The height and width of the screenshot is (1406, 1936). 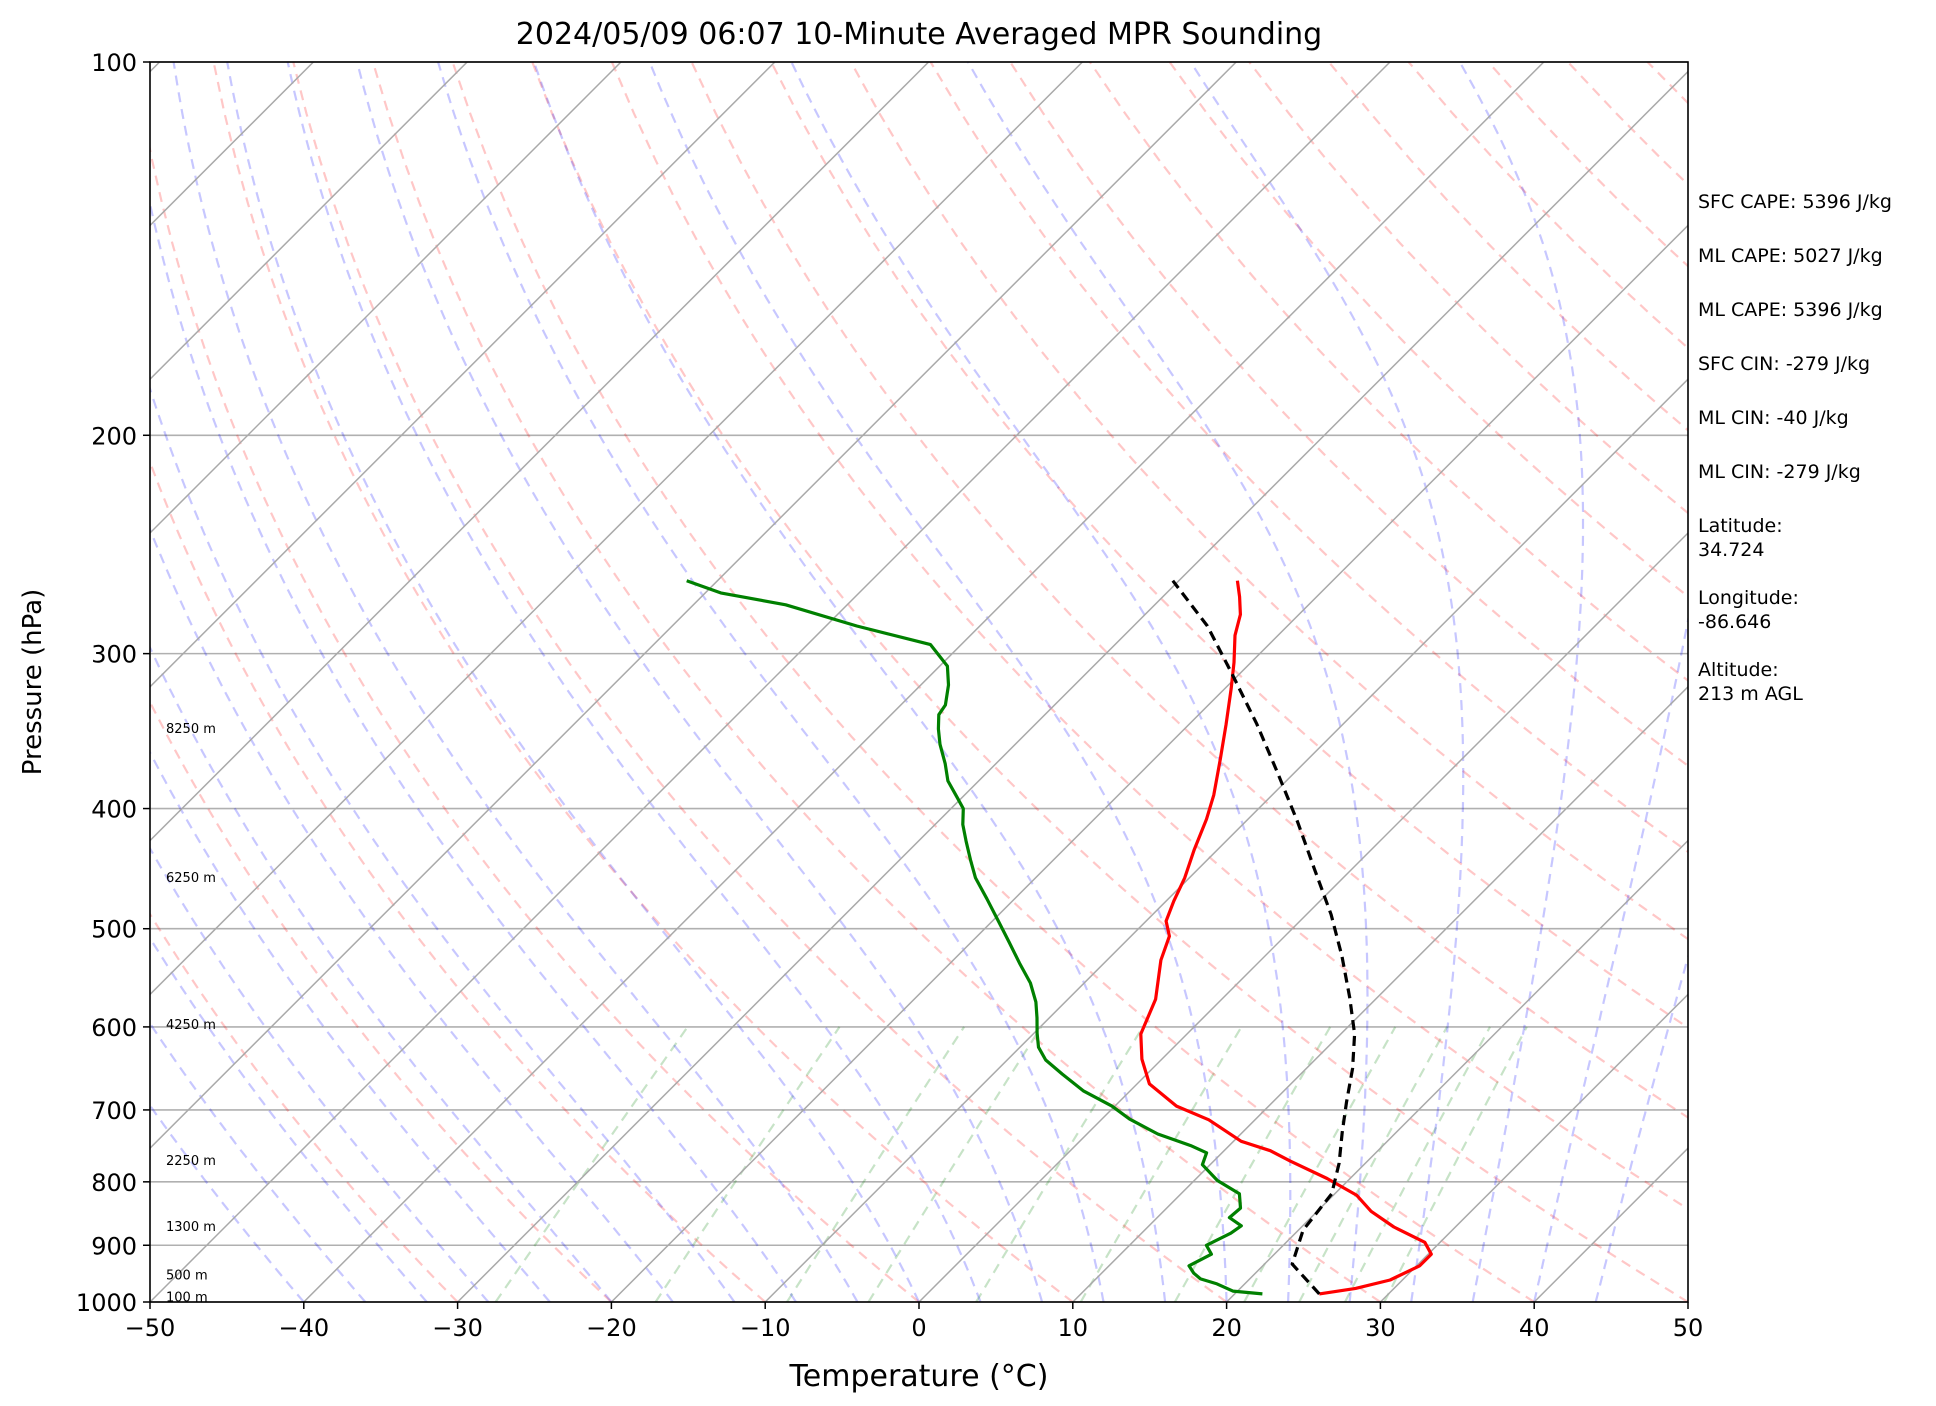 I want to click on parcel-trace, so click(x=1264, y=937).